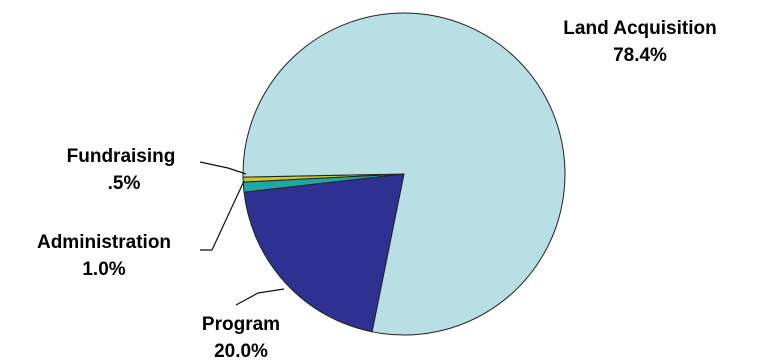 The height and width of the screenshot is (362, 760). Describe the element at coordinates (104, 242) in the screenshot. I see `label-administration: Administration` at that location.